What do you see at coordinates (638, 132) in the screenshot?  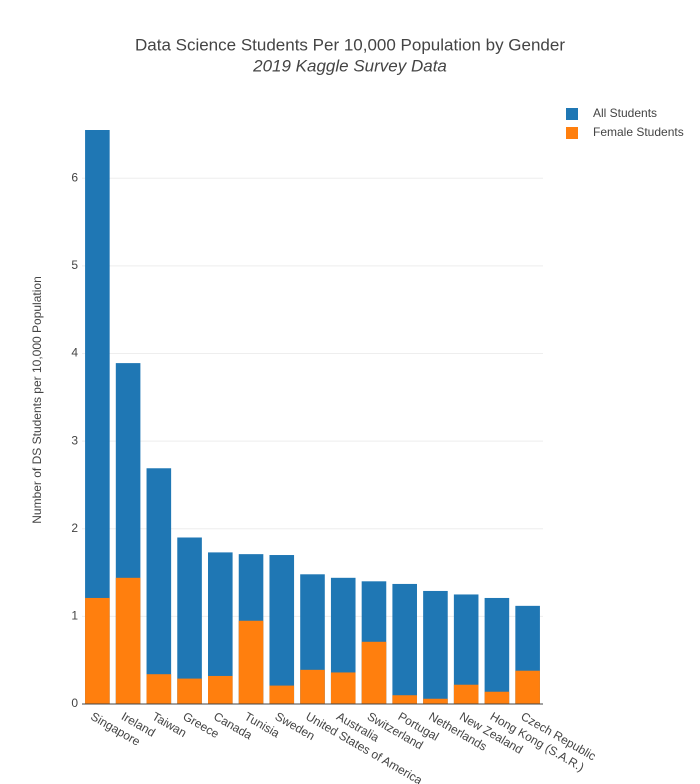 I see `legend-label: Female Students` at bounding box center [638, 132].